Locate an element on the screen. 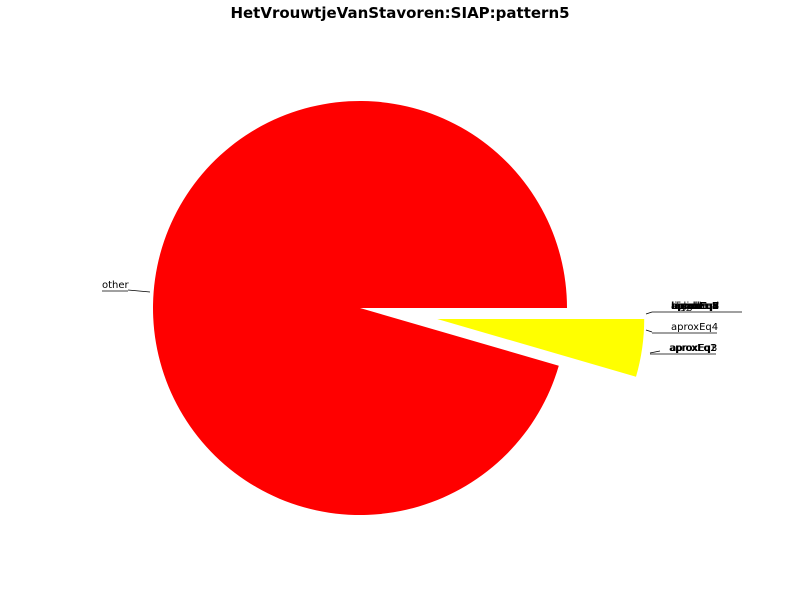 The width and height of the screenshot is (800, 600). chart-title: HetVrouwtjeVanStavoren:SIAP:pattern5 is located at coordinates (400, 13).